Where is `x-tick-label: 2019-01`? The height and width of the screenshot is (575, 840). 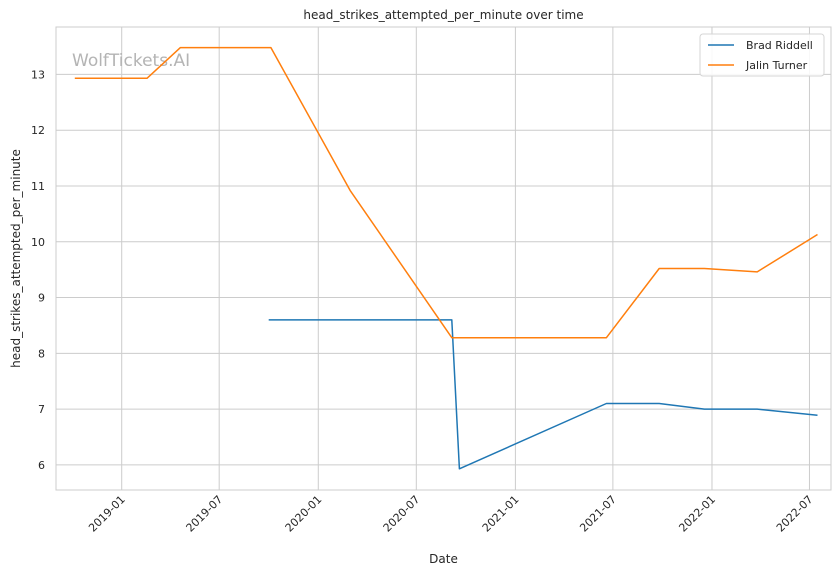 x-tick-label: 2019-01 is located at coordinates (107, 514).